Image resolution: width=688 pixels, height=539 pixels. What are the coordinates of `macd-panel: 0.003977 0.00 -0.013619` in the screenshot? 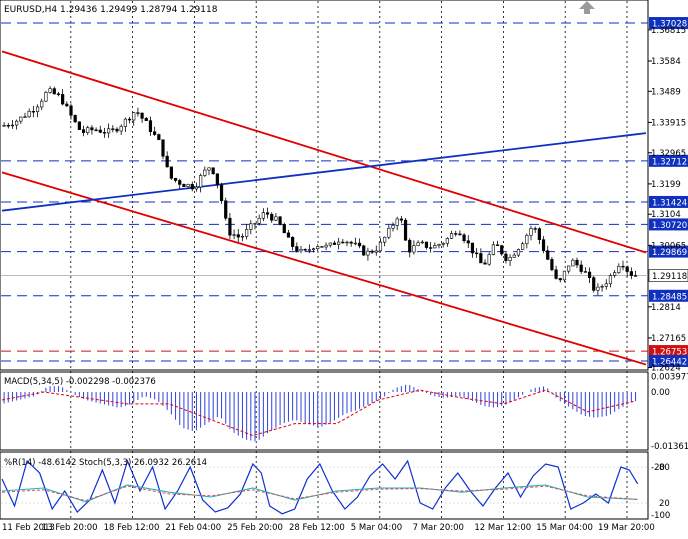 It's located at (344, 412).